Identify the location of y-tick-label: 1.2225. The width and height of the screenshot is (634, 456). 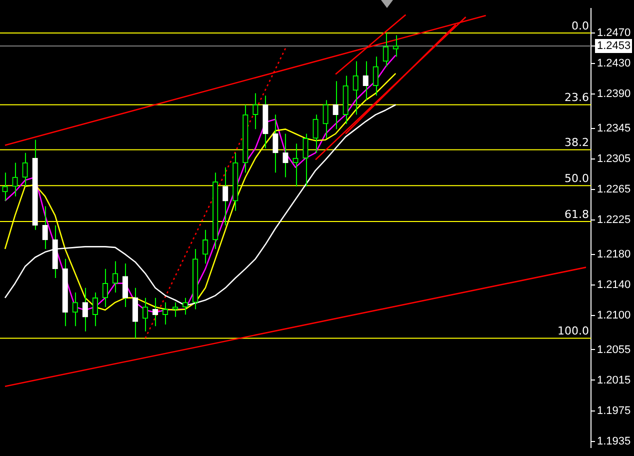
(614, 220).